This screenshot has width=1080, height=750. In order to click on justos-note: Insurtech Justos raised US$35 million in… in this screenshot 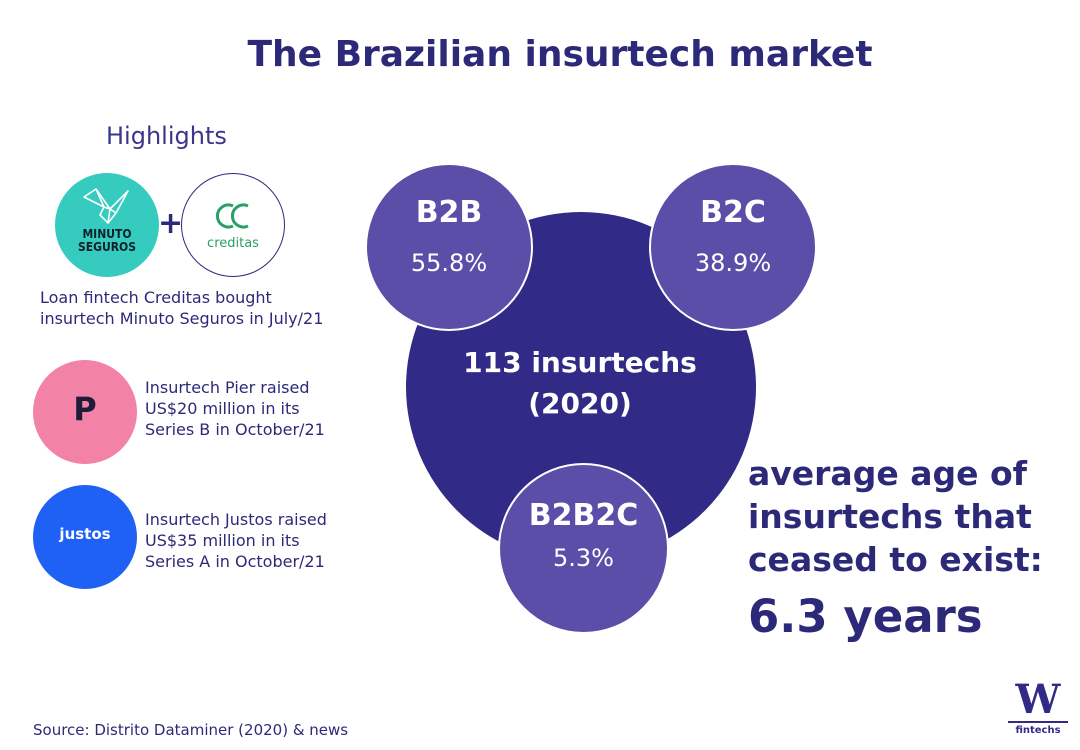, I will do `click(236, 540)`.